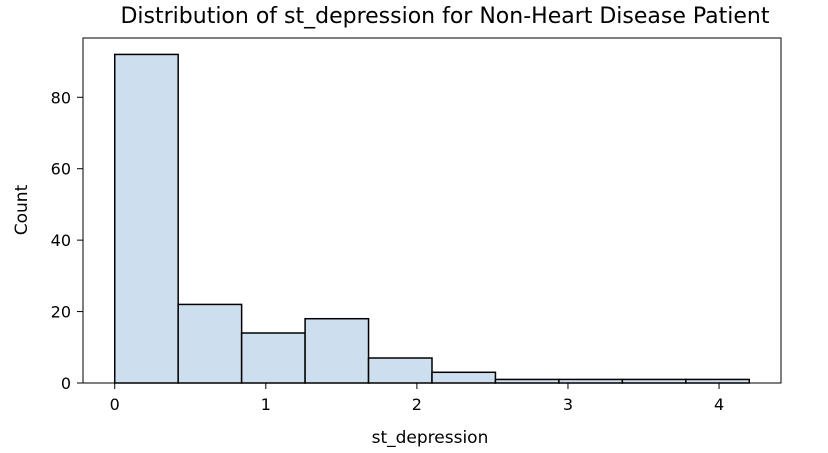  I want to click on x-tick-label: 1, so click(266, 404).